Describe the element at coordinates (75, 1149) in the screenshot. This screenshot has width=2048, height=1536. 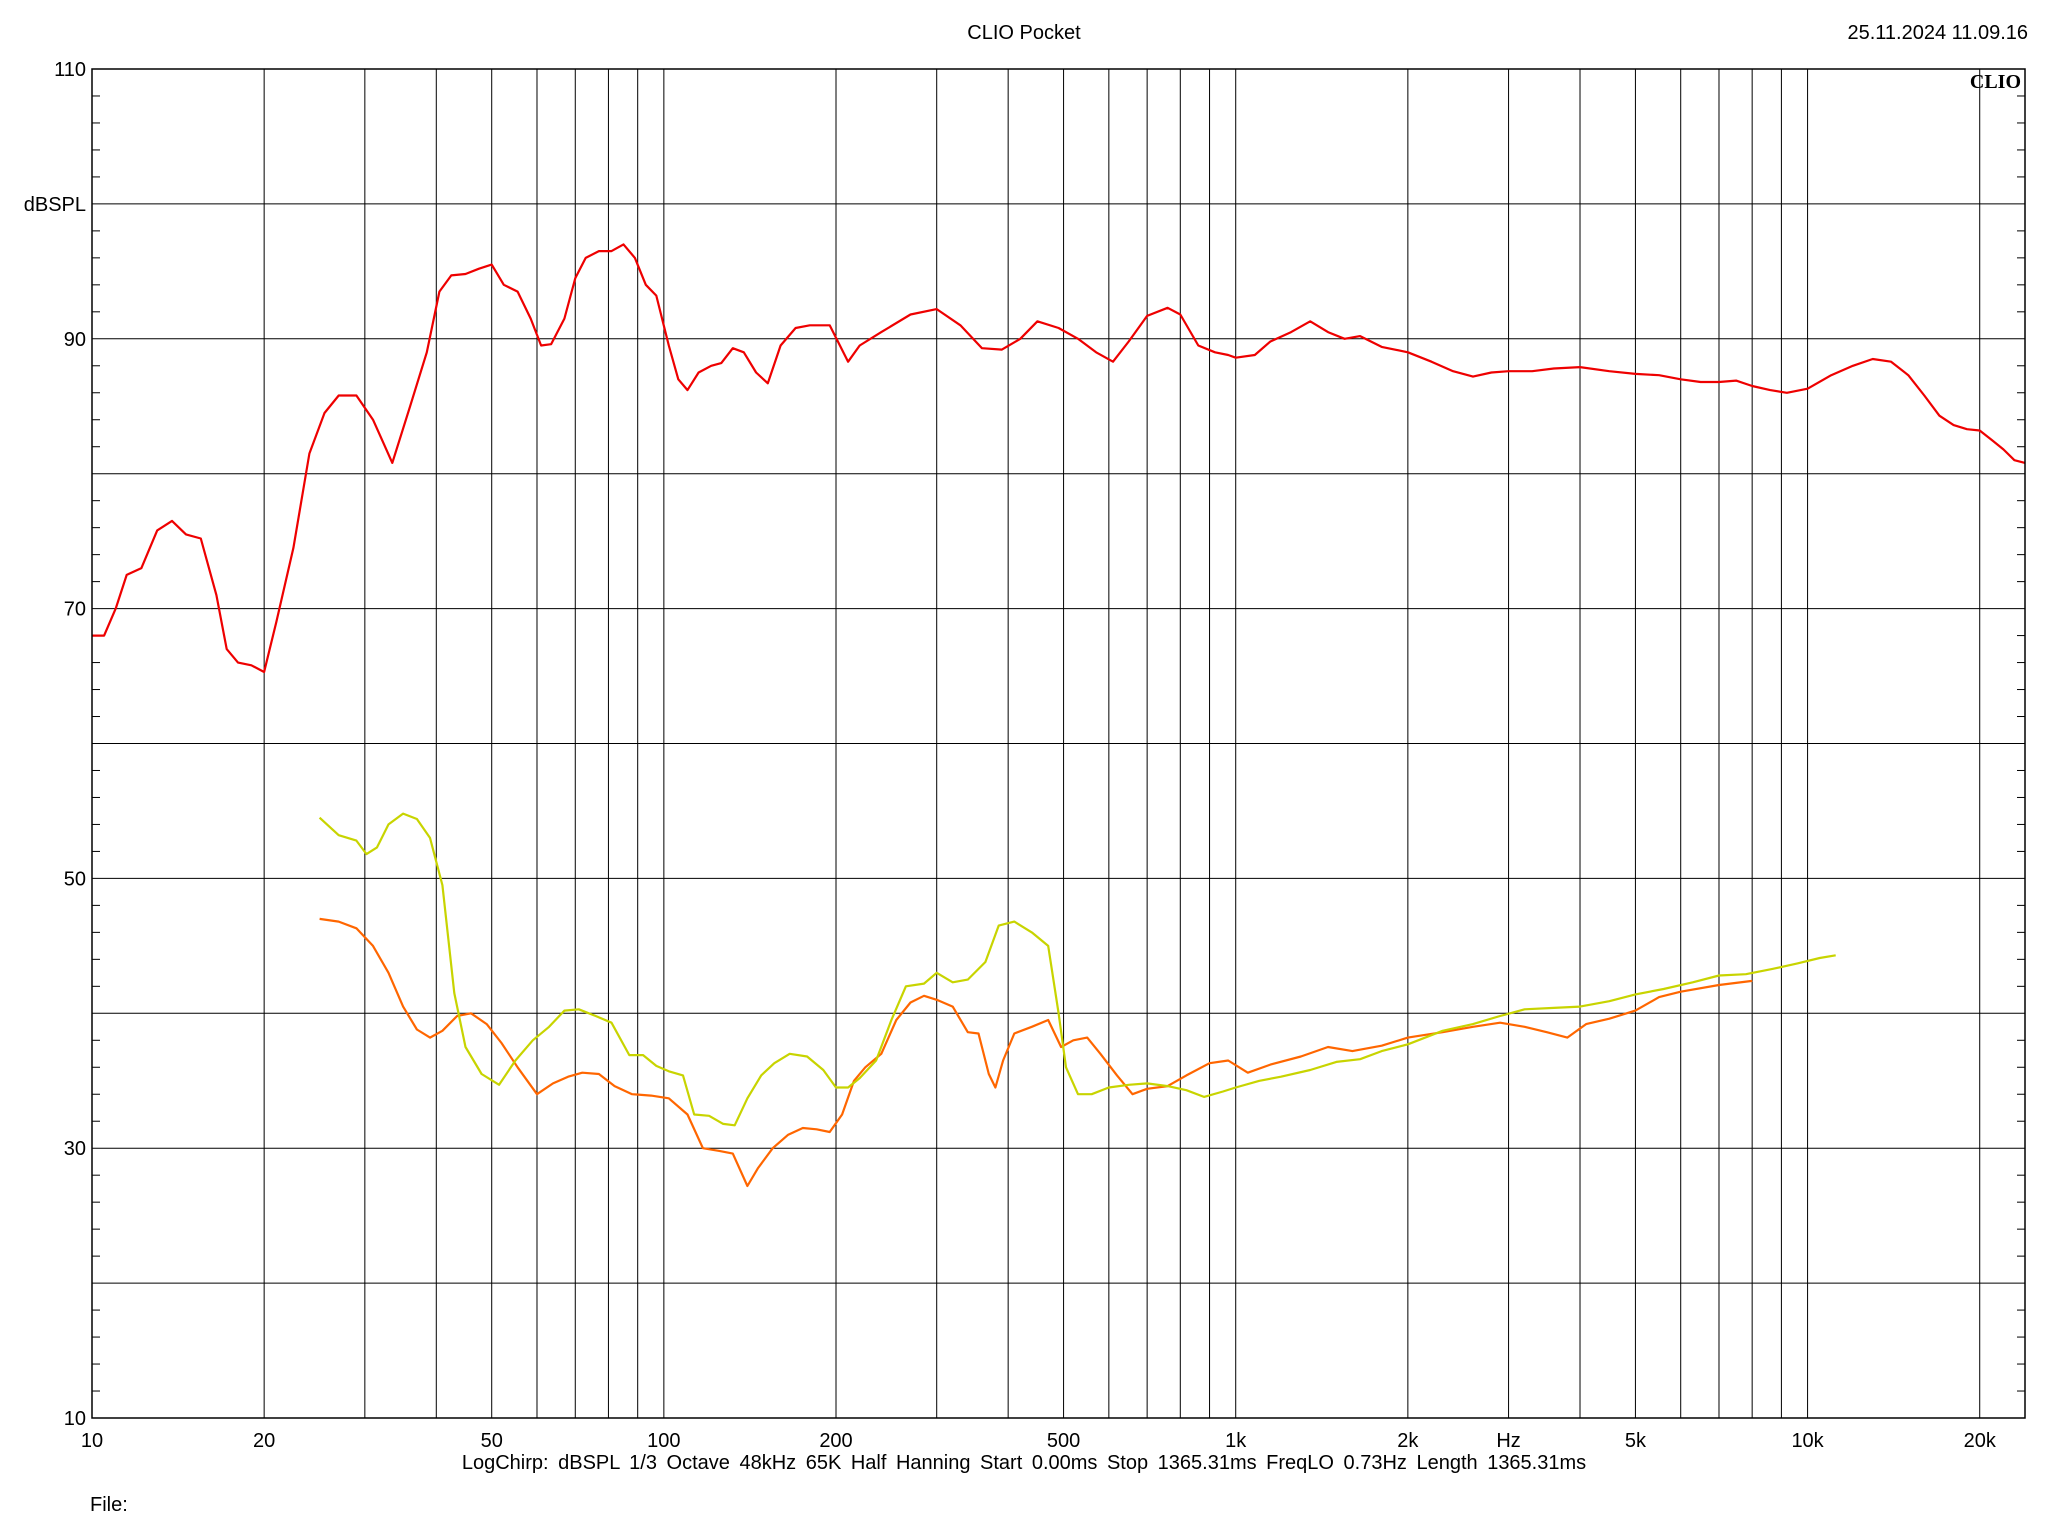
I see `y-tick-label: 30` at that location.